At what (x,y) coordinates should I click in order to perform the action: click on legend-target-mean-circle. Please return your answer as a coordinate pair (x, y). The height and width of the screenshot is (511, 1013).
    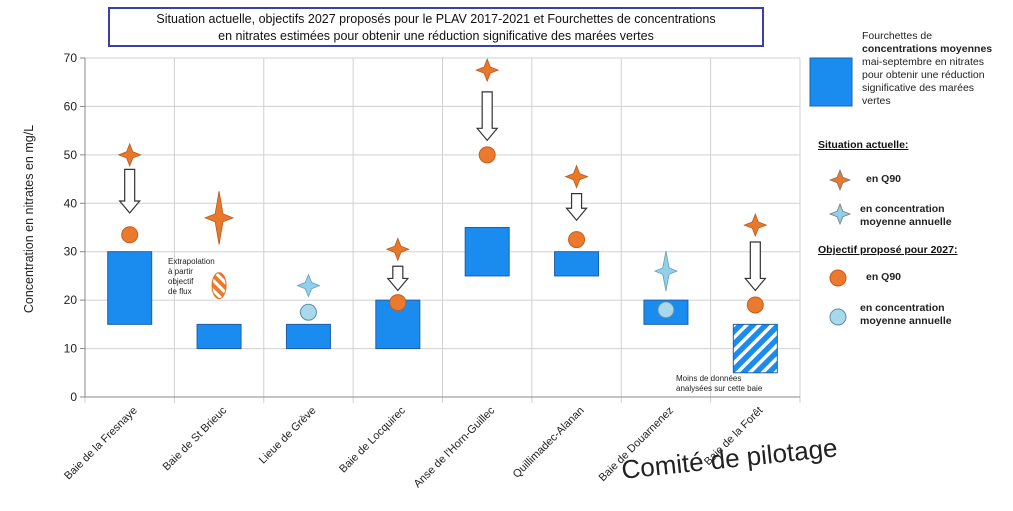
    Looking at the image, I should click on (838, 317).